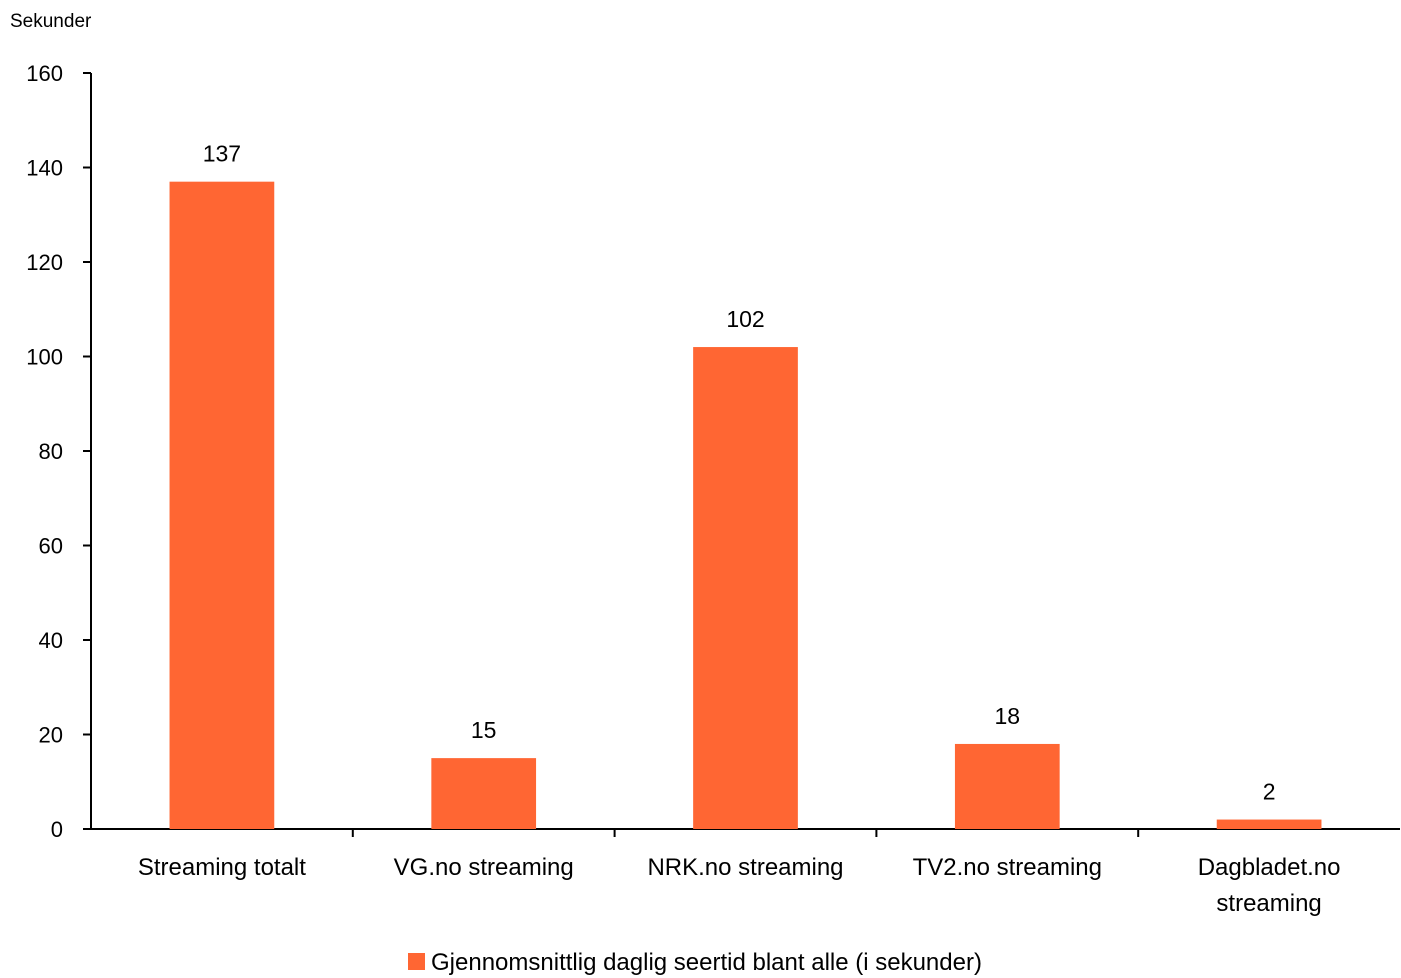 The image size is (1401, 978). I want to click on y-axis-unit-label: Sekunder, so click(51, 21).